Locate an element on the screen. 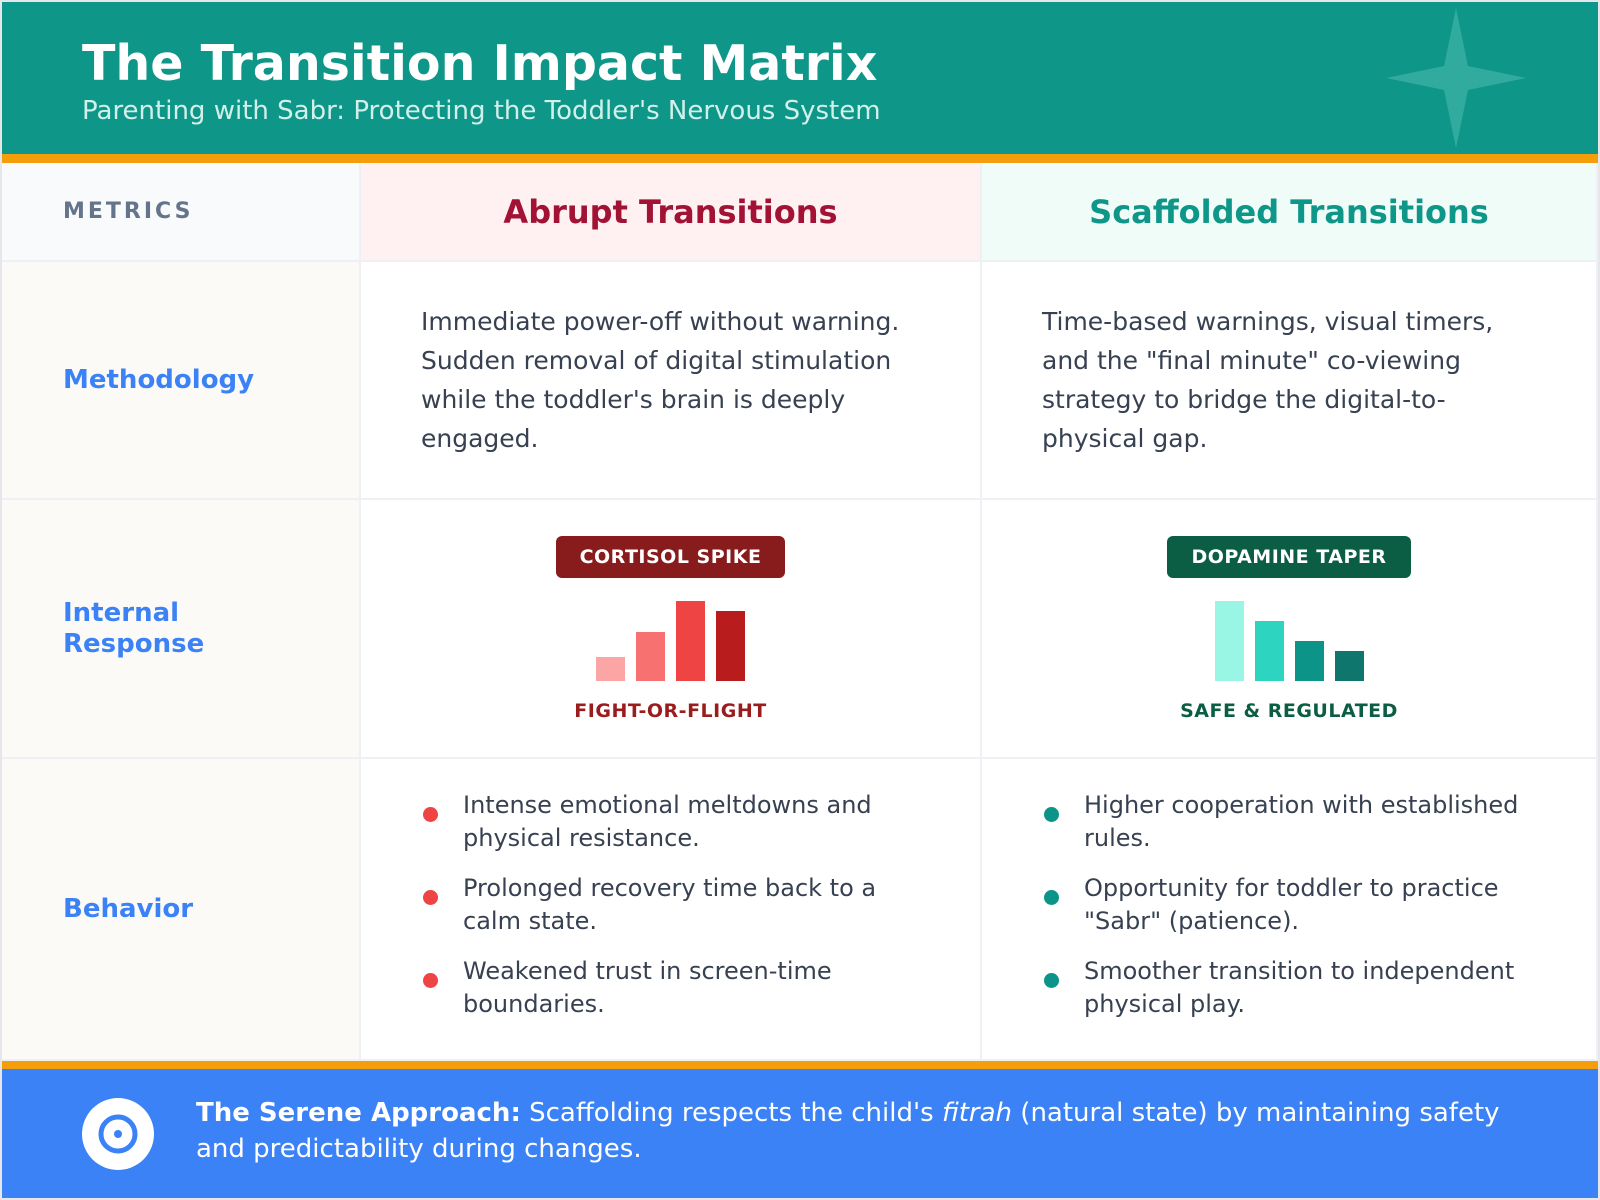  title: The Transition Impact Matrix is located at coordinates (480, 63).